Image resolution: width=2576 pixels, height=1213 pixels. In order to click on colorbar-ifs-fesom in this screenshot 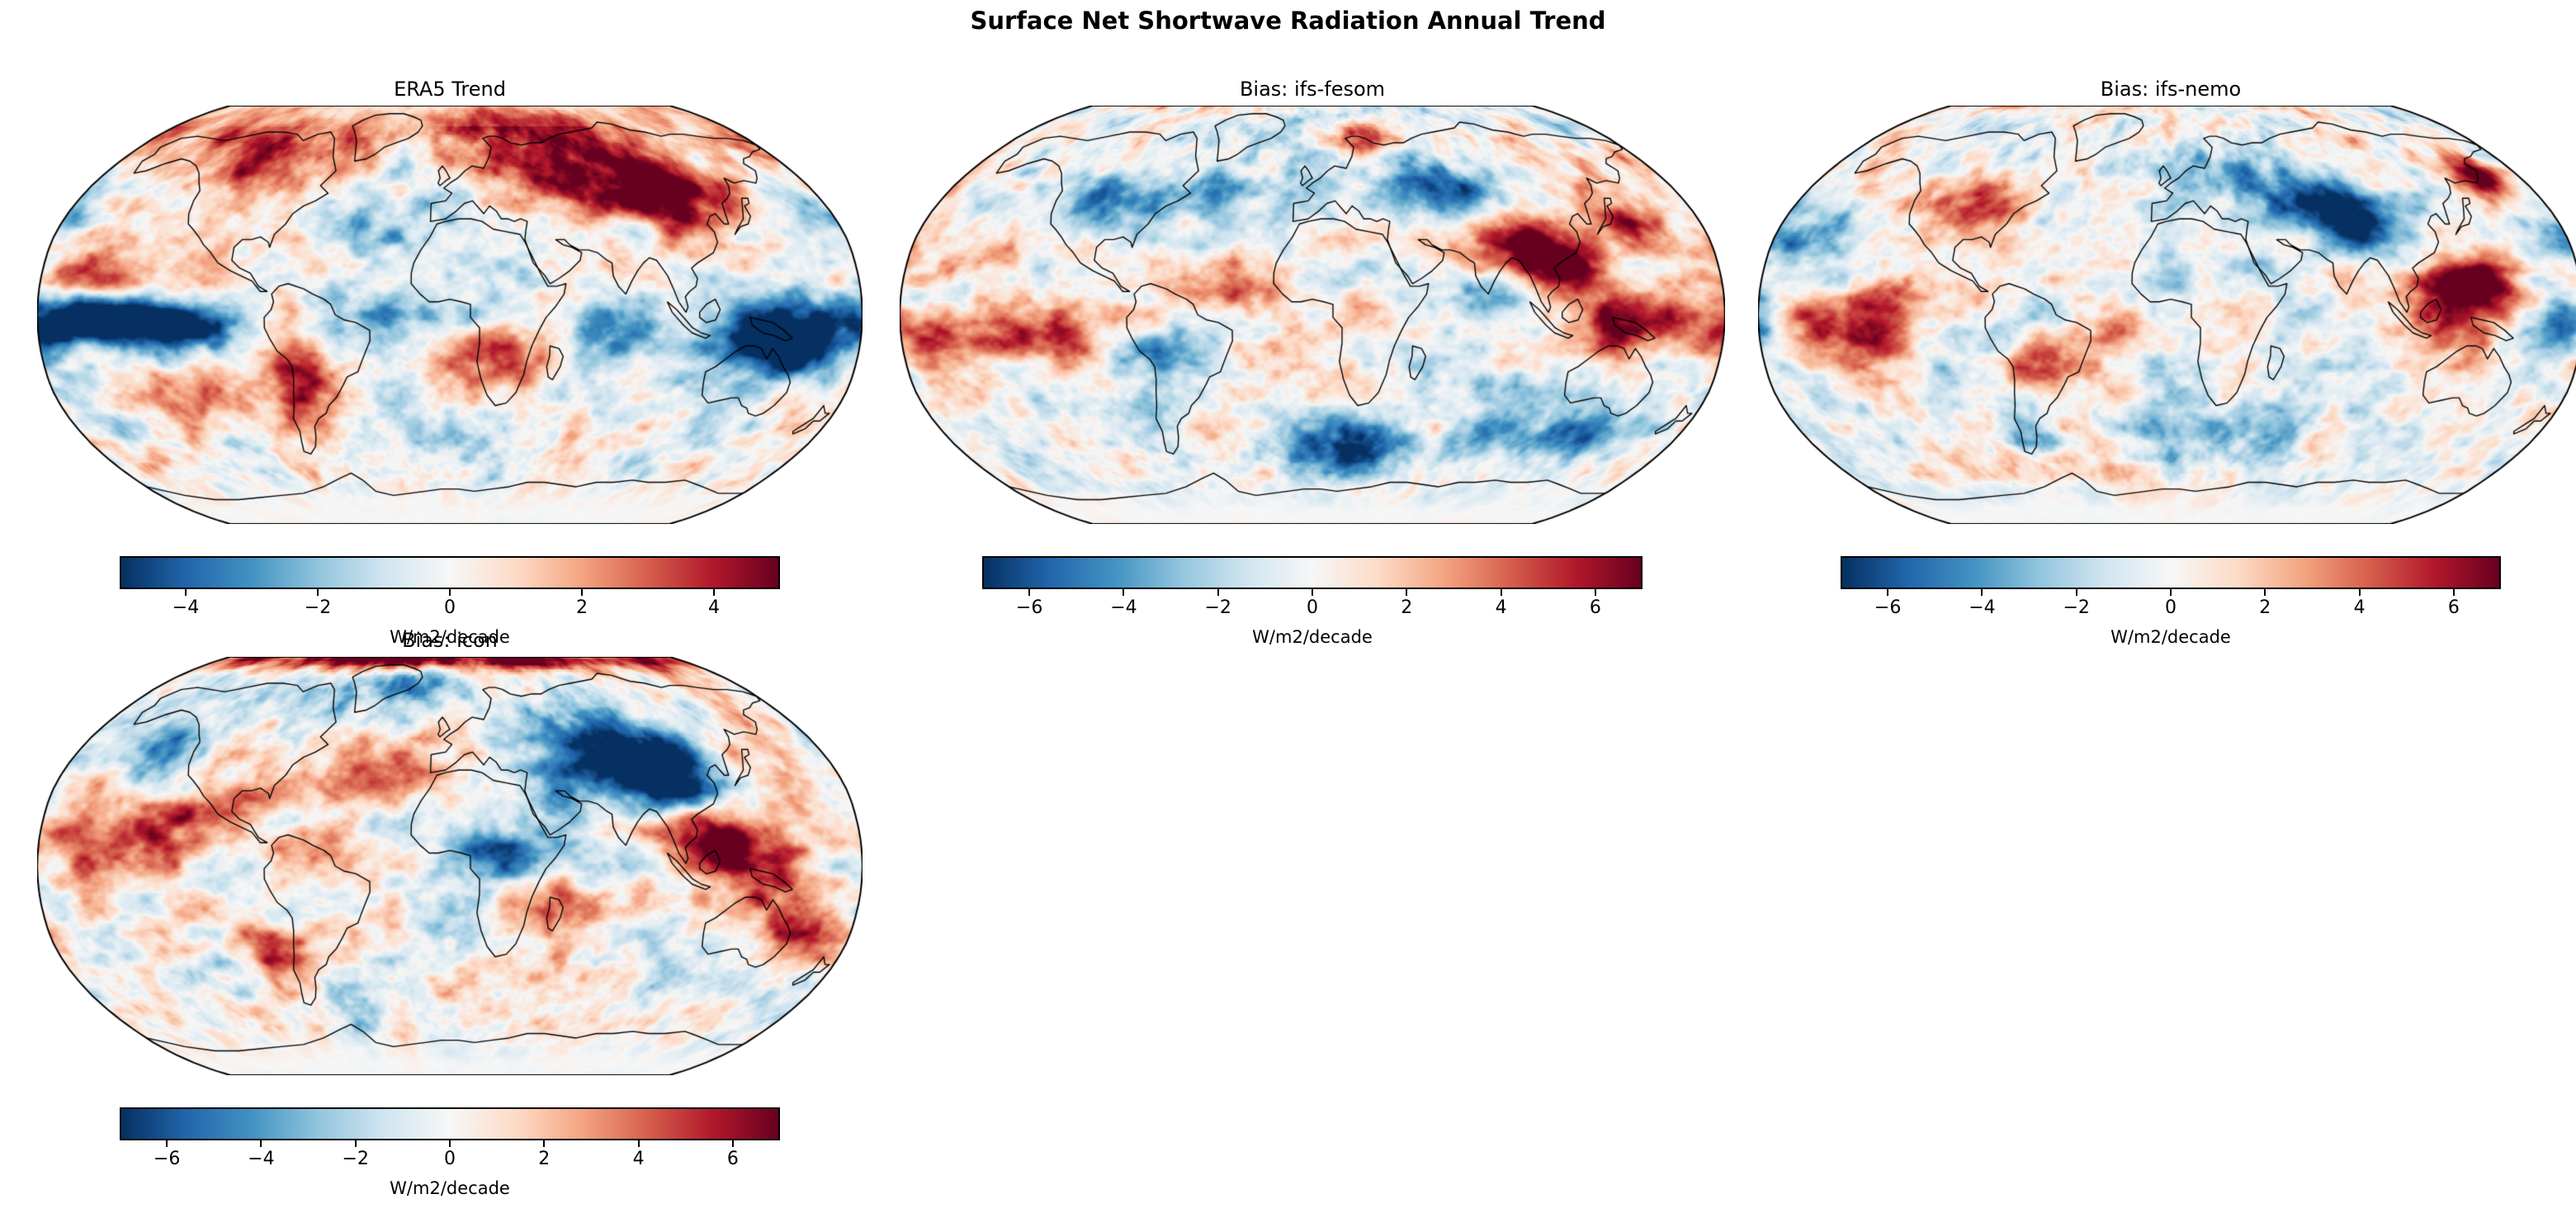, I will do `click(1312, 572)`.